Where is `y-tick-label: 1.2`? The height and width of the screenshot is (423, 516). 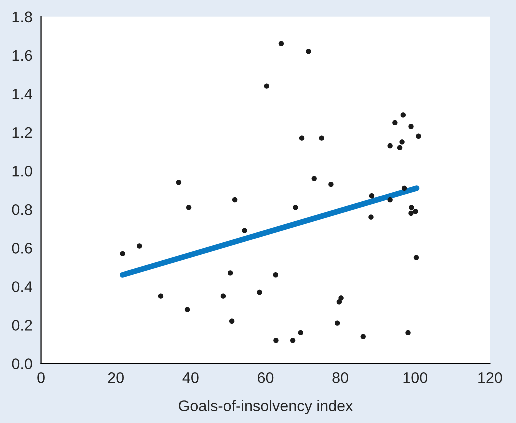
y-tick-label: 1.2 is located at coordinates (22, 132).